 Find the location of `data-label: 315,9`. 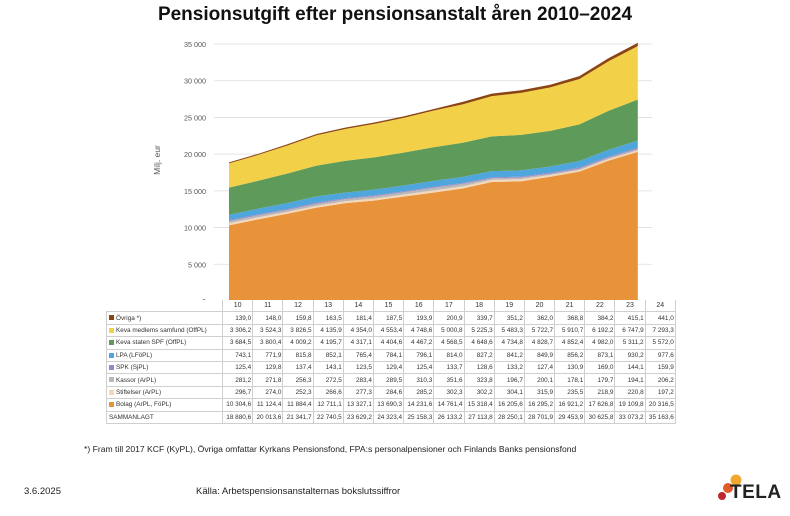

data-label: 315,9 is located at coordinates (539, 392).